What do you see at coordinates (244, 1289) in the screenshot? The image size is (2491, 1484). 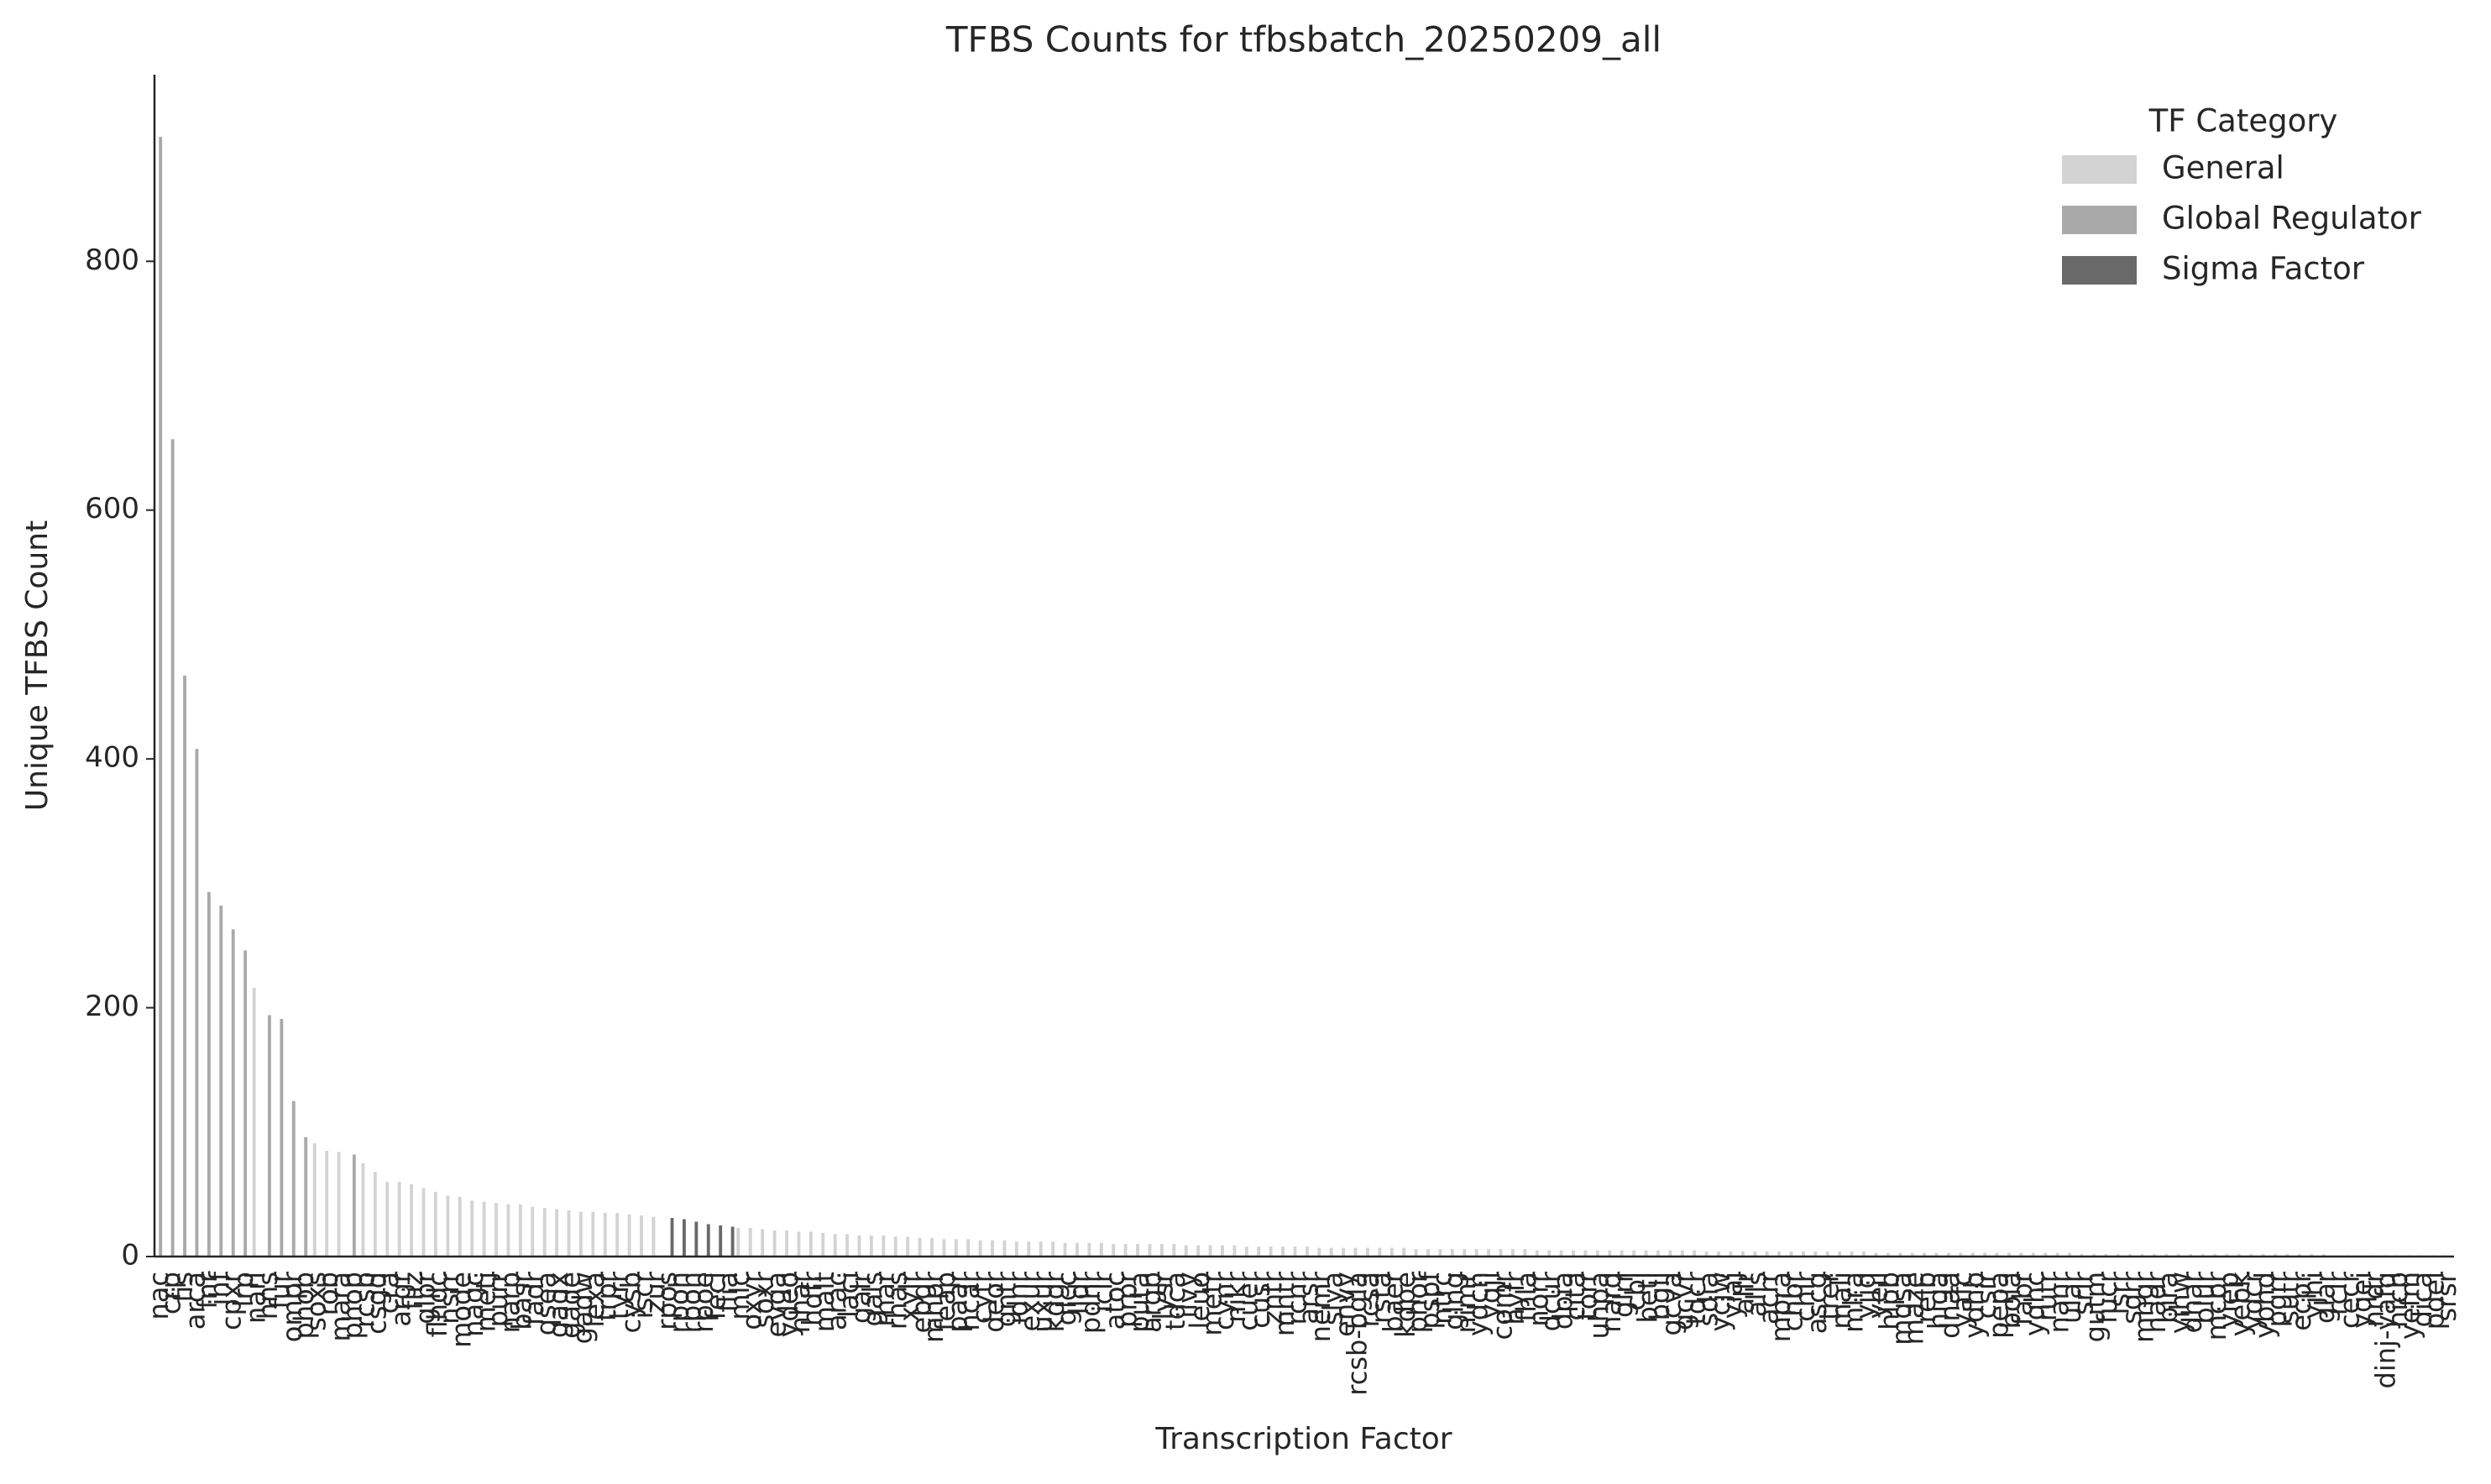 I see `x-tick-label: lrp` at bounding box center [244, 1289].